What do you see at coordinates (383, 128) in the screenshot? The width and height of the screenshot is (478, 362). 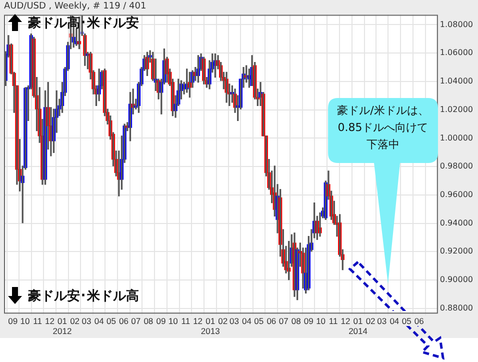 I see `annotation: 豪ドル/米ドルは、0.85ドルへ向けて下落中` at bounding box center [383, 128].